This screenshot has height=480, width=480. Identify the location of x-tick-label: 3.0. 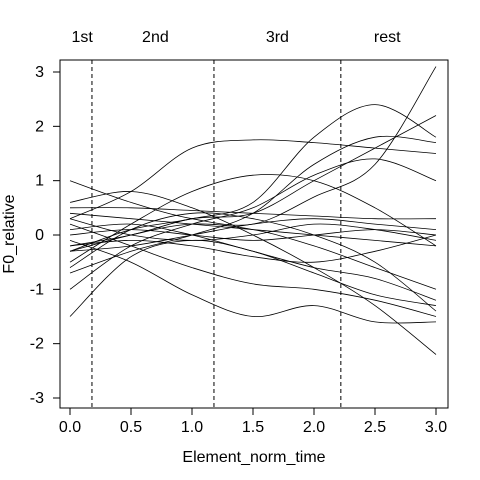
(436, 427).